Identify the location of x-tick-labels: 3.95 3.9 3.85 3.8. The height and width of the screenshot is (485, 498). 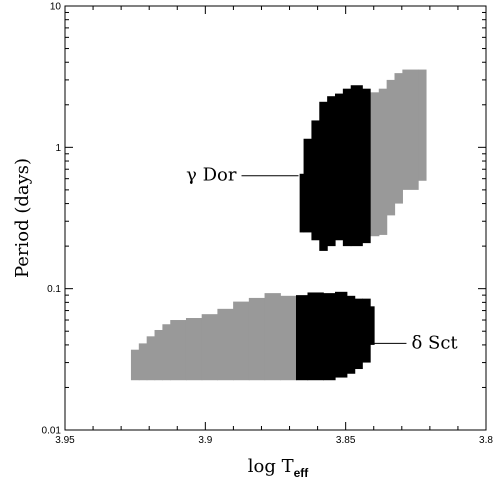
(274, 440).